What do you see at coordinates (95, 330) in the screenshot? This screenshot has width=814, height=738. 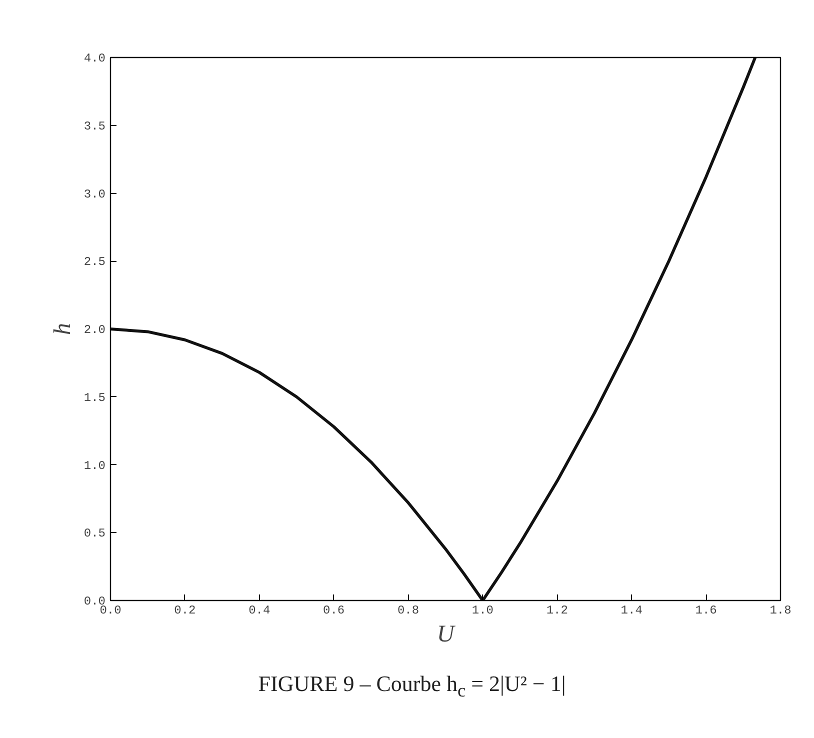 I see `y-tick-label: 2.0` at bounding box center [95, 330].